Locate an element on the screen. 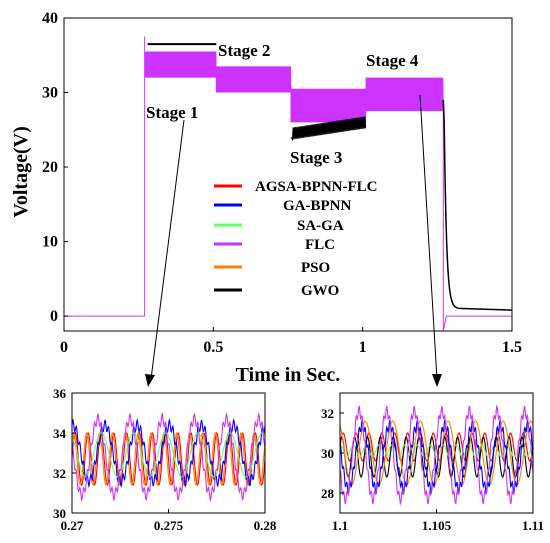 The height and width of the screenshot is (543, 550). inset2-gwo-line is located at coordinates (436, 457).